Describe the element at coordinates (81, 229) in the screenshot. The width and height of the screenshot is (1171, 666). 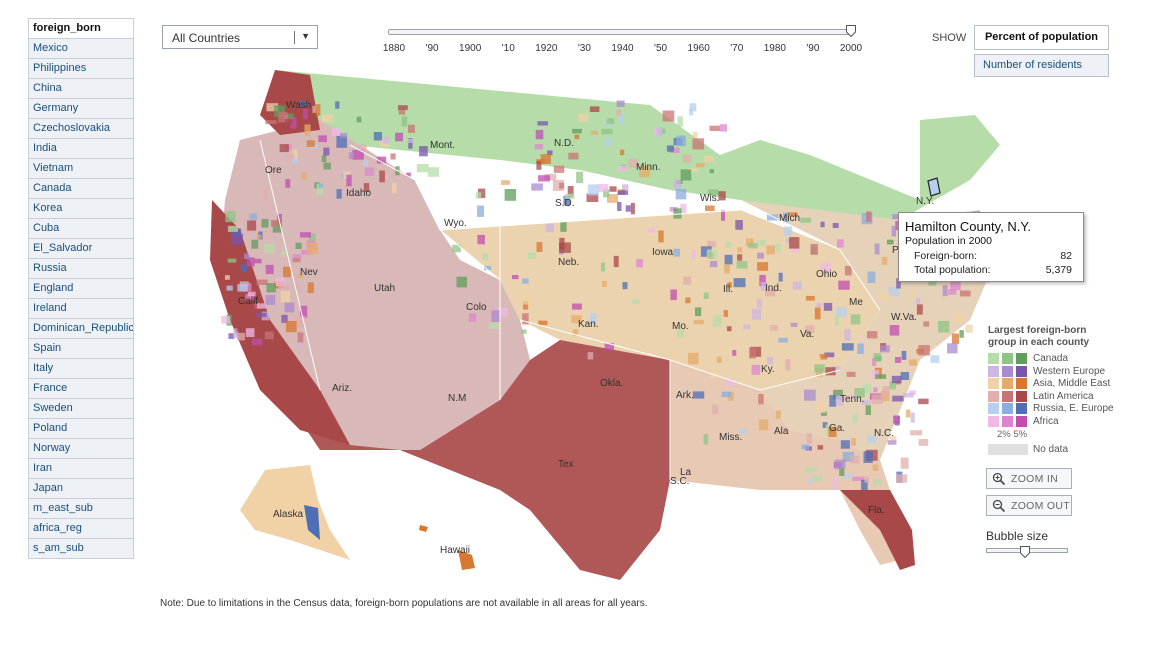
I see `list-item-cuba: Cuba` at that location.